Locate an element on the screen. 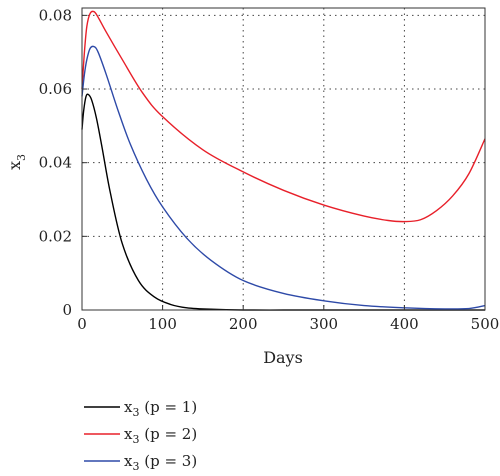 The width and height of the screenshot is (500, 476). y-tick-label: 0.02 is located at coordinates (55, 236).